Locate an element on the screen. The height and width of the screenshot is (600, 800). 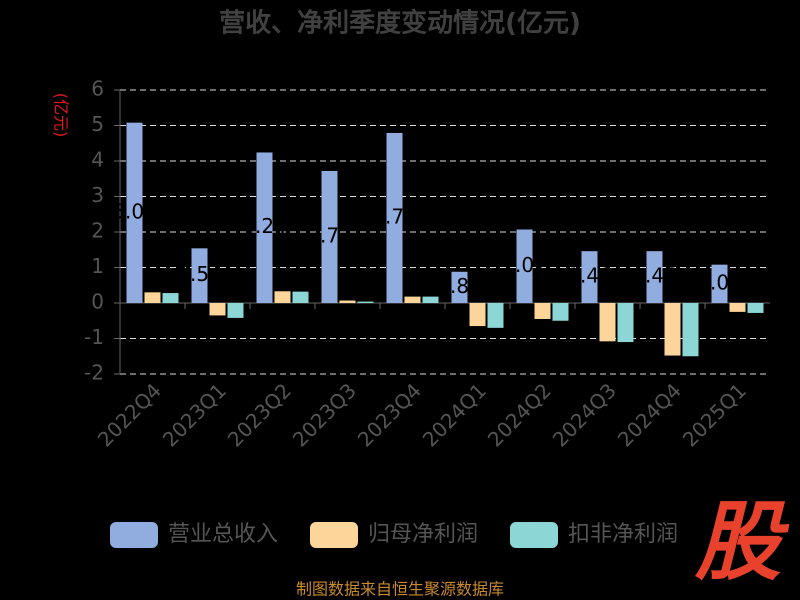
value-label: 5.08 is located at coordinates (134, 211).